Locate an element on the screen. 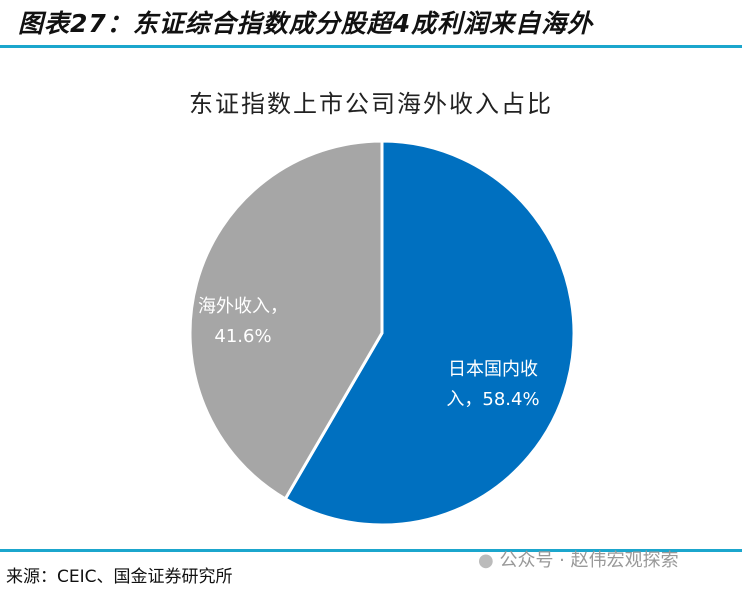 The width and height of the screenshot is (742, 590). watermark: ● 公众号 · 赵伟宏观探索 is located at coordinates (578, 559).